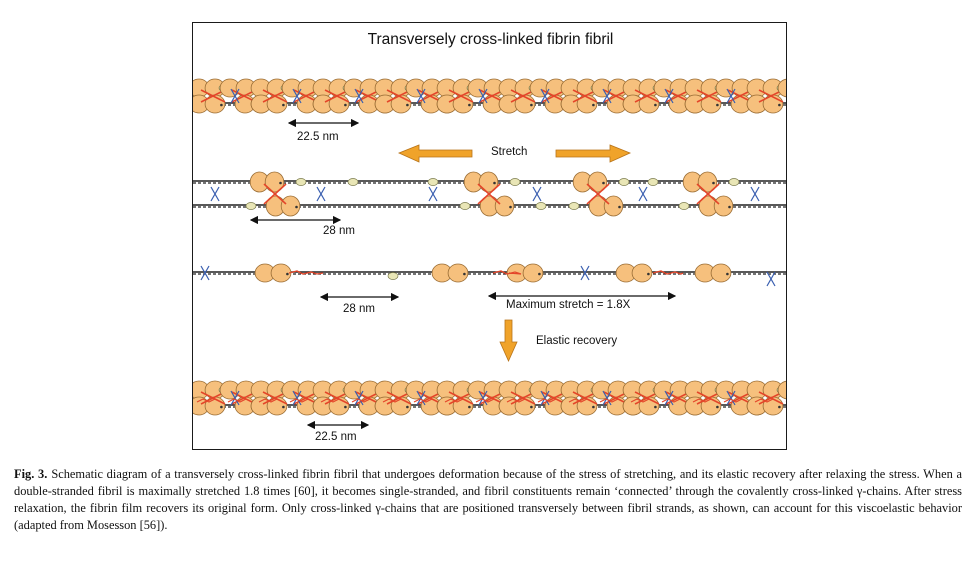  I want to click on caption-figure-number: Fig. 3., so click(31, 474).